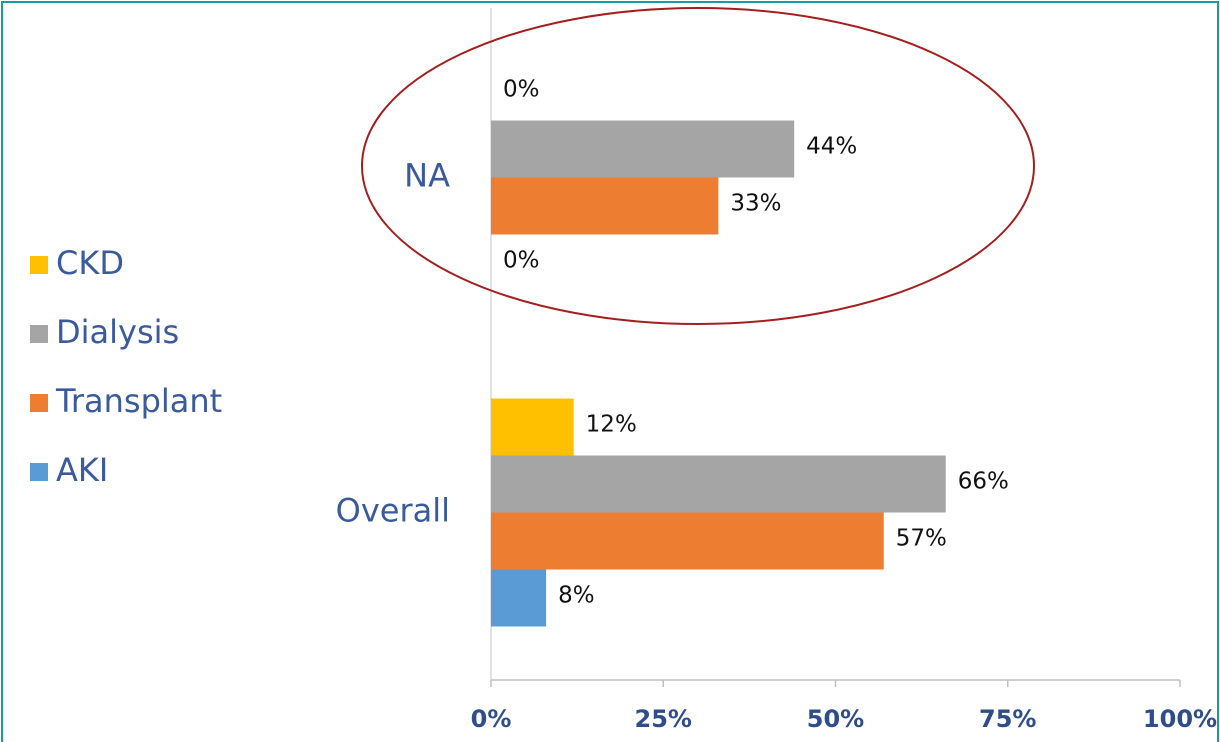 The image size is (1220, 742). I want to click on data-label: 12%, so click(611, 425).